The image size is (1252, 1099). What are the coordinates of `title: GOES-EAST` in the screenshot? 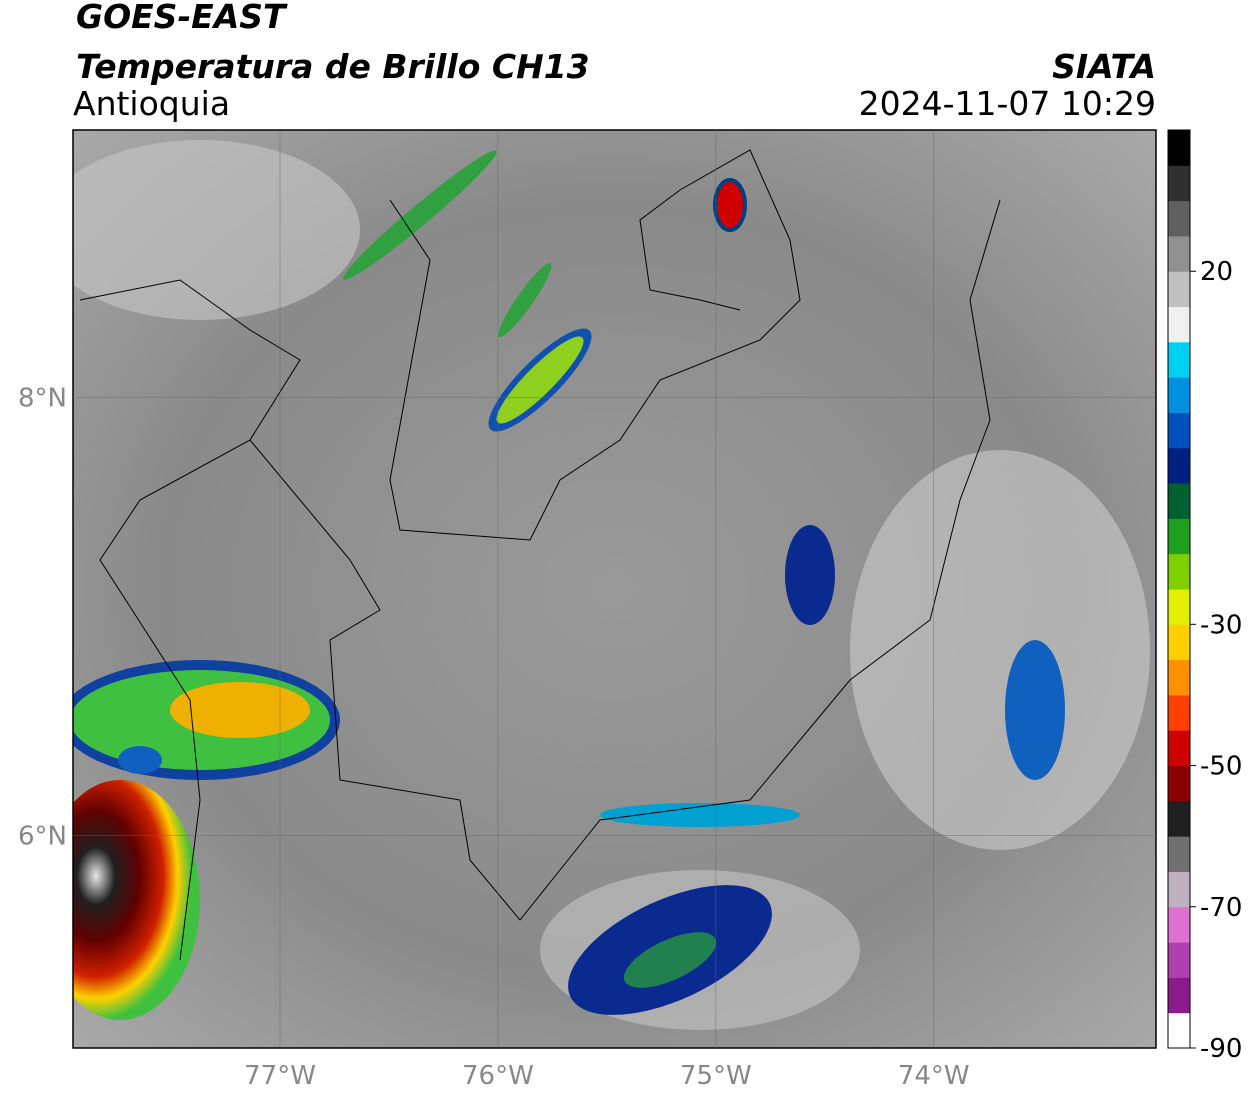 It's located at (182, 18).